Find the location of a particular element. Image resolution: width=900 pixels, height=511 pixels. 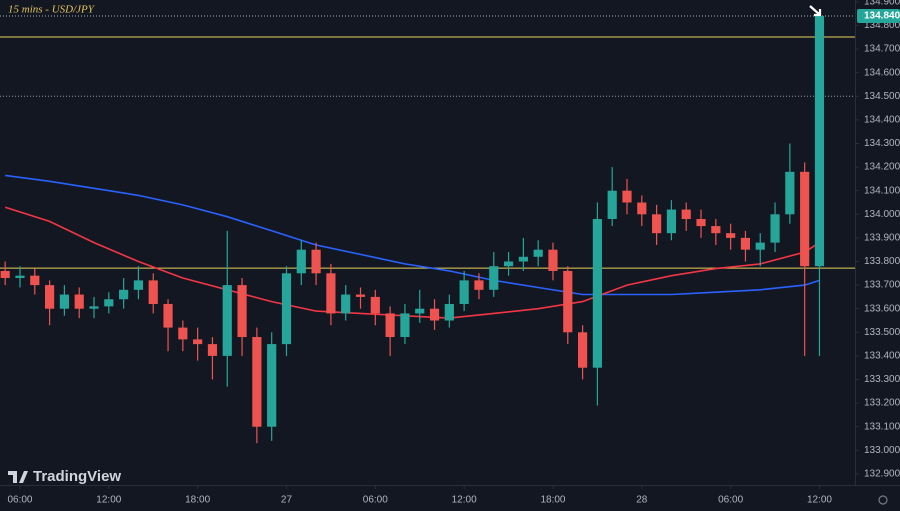

y-tick-label: 133.000 is located at coordinates (882, 450).